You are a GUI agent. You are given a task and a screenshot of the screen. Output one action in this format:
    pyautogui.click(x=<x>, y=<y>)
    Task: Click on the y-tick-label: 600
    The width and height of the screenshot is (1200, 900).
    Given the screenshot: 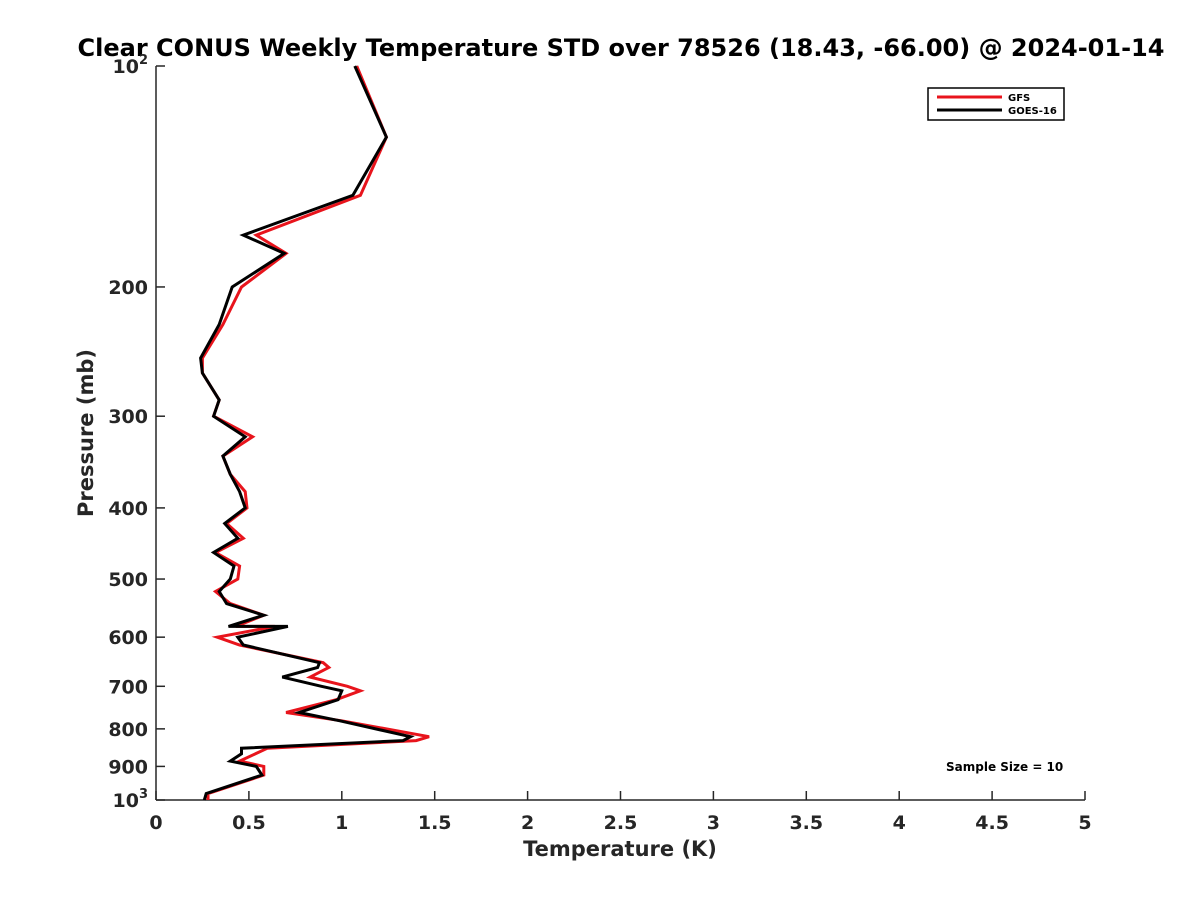 What is the action you would take?
    pyautogui.click(x=128, y=638)
    